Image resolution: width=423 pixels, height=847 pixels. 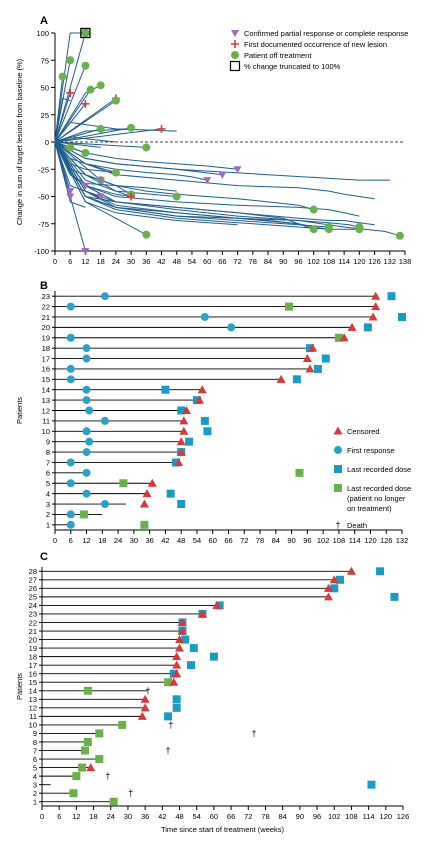 I want to click on x-tick-label: 6, so click(x=71, y=540).